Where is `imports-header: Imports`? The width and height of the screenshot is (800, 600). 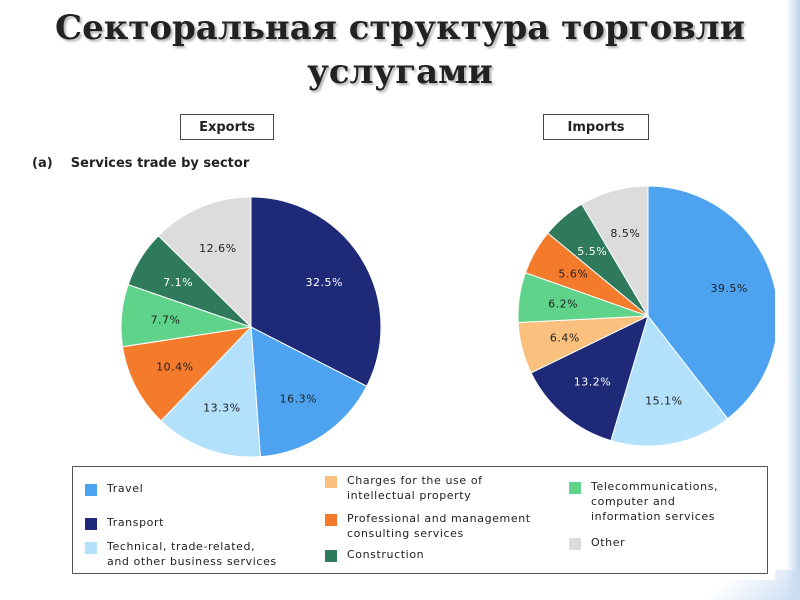
imports-header: Imports is located at coordinates (596, 127).